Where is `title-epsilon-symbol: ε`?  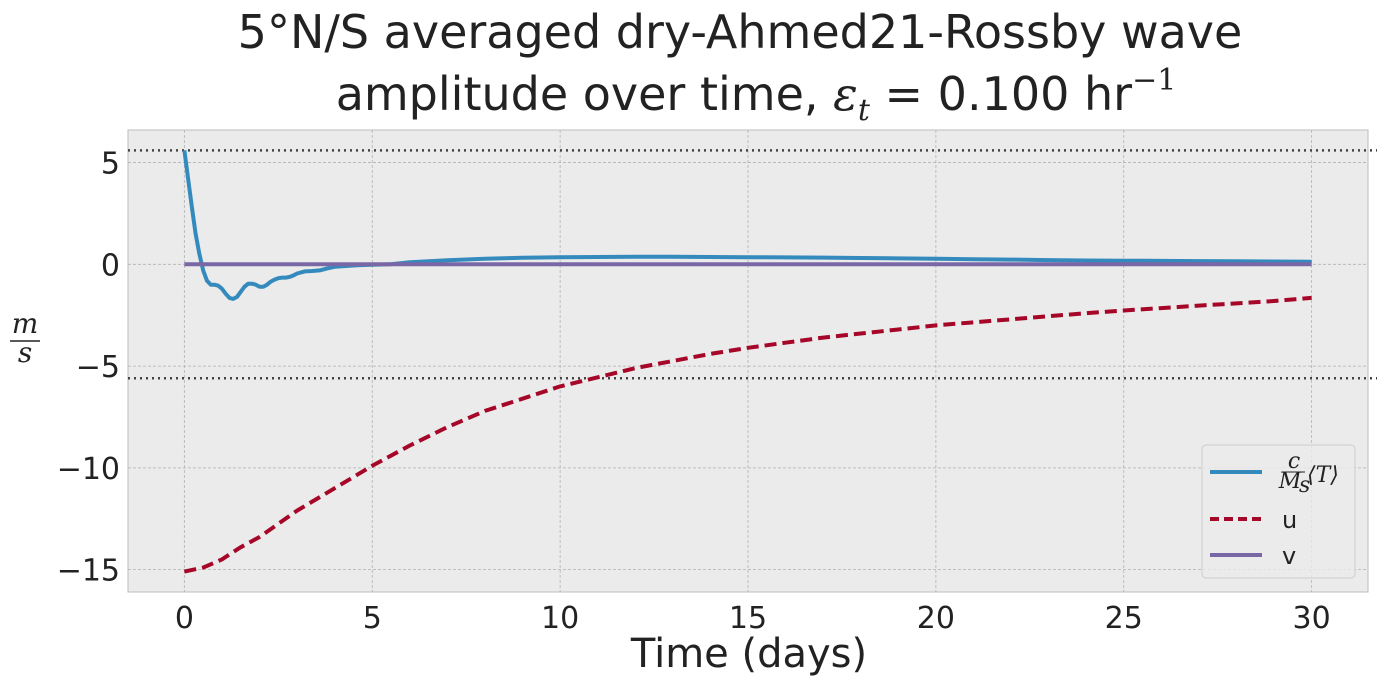
title-epsilon-symbol: ε is located at coordinates (845, 94).